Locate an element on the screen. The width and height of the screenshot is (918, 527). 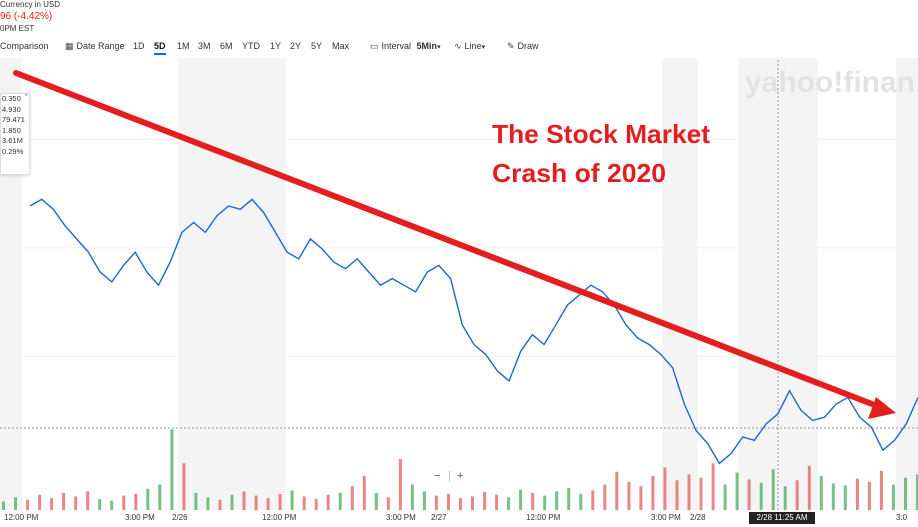
range-tab-1m: 1M is located at coordinates (183, 46).